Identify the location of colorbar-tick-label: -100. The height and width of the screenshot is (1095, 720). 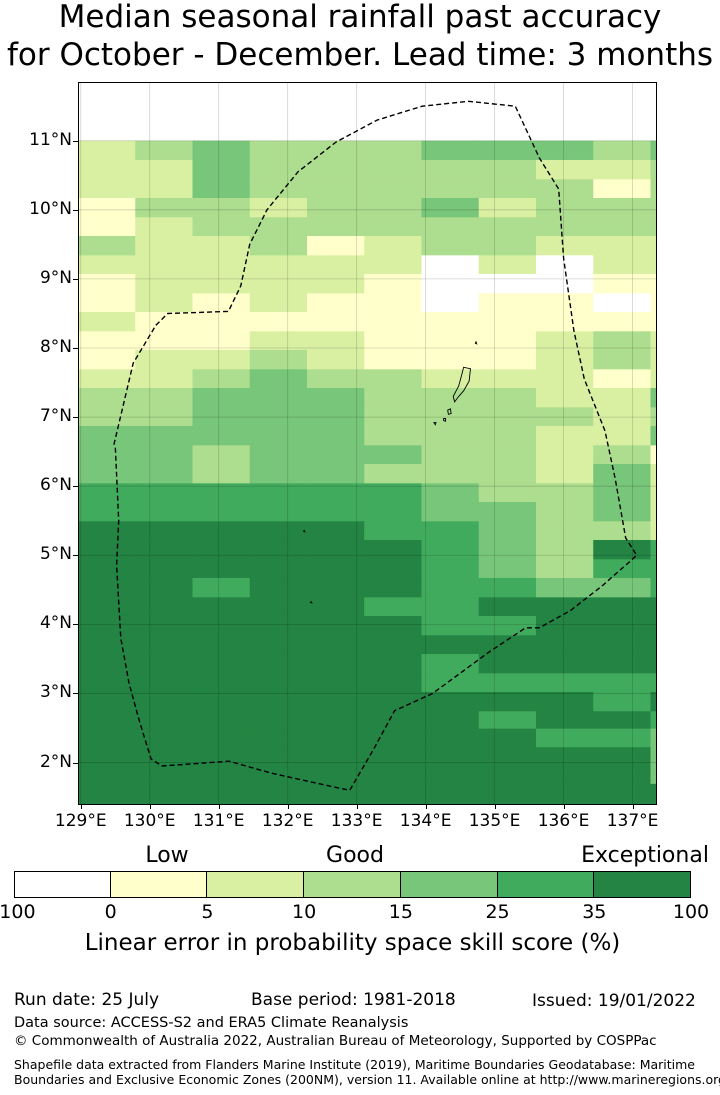
(18, 912).